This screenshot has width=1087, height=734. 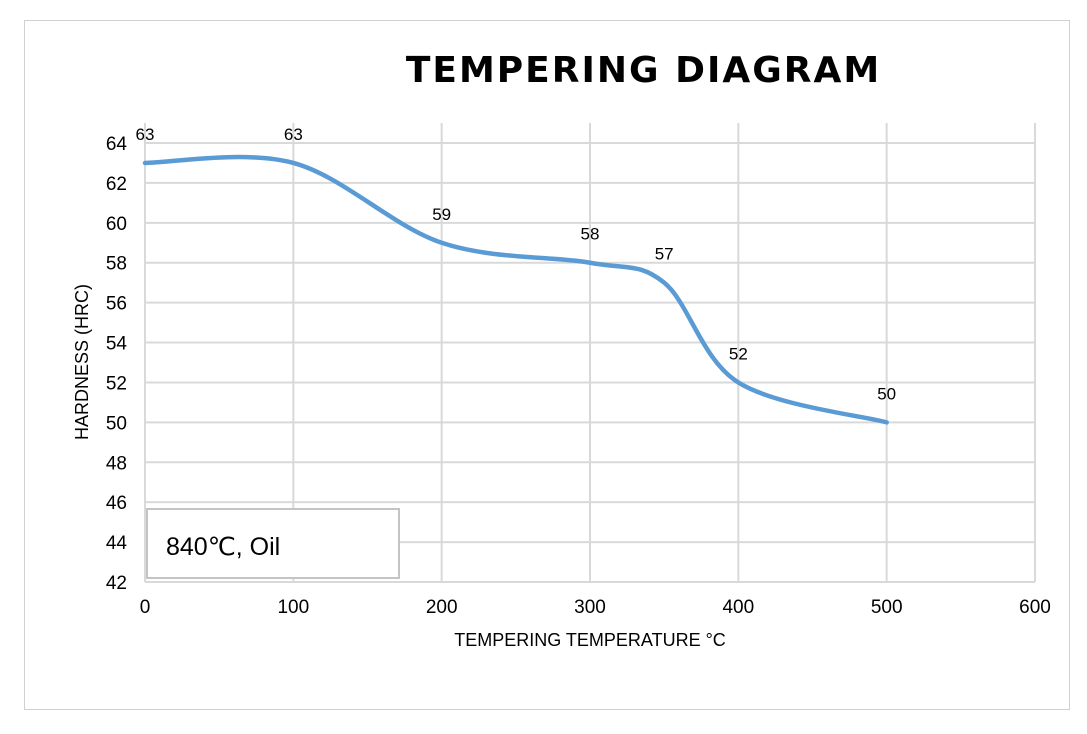 What do you see at coordinates (887, 607) in the screenshot?
I see `x-tick-label: 500` at bounding box center [887, 607].